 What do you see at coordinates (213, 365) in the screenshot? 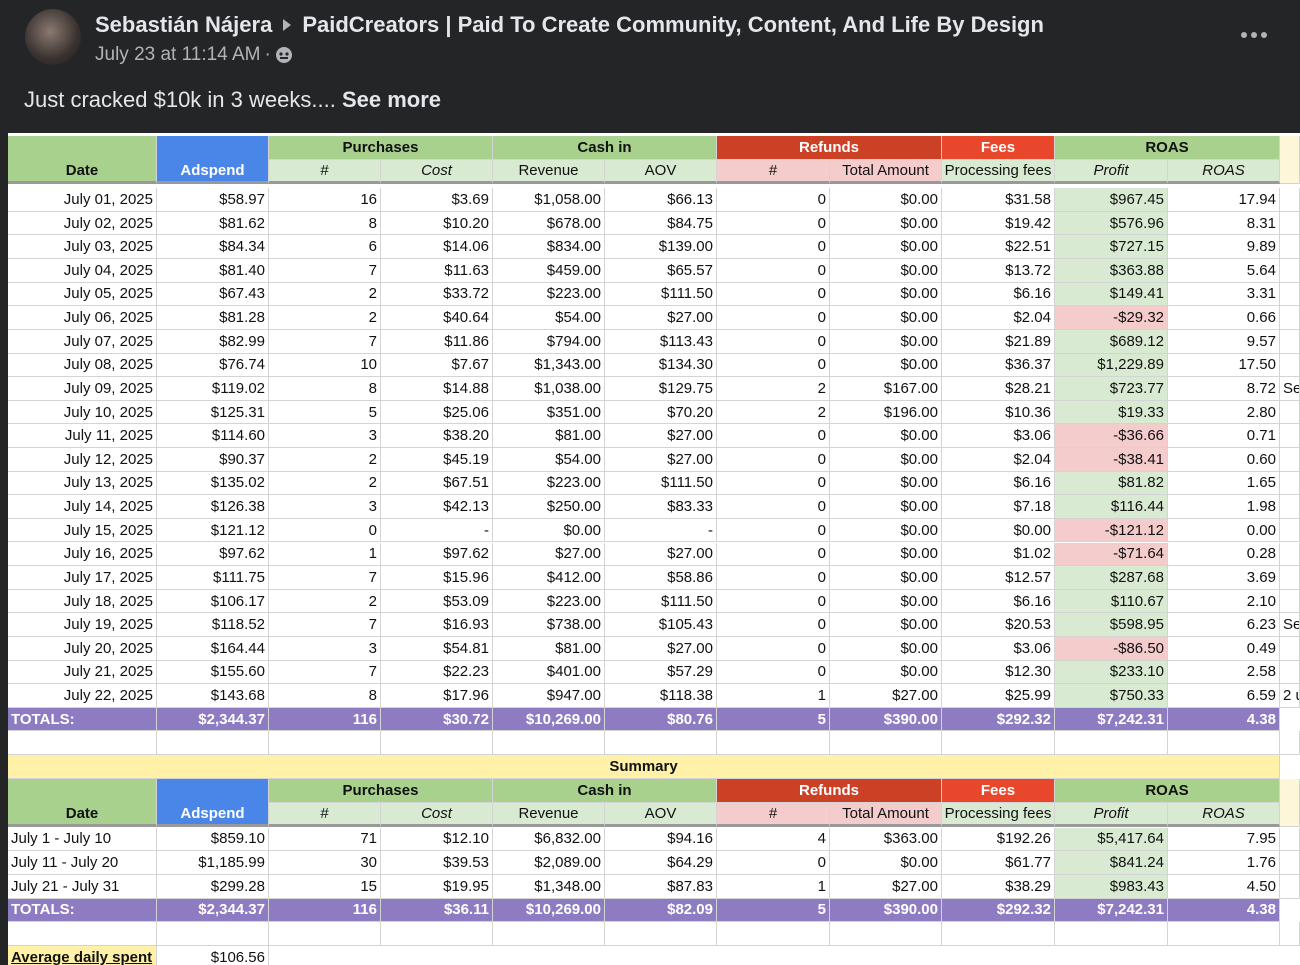
I see `cell: $76.74` at bounding box center [213, 365].